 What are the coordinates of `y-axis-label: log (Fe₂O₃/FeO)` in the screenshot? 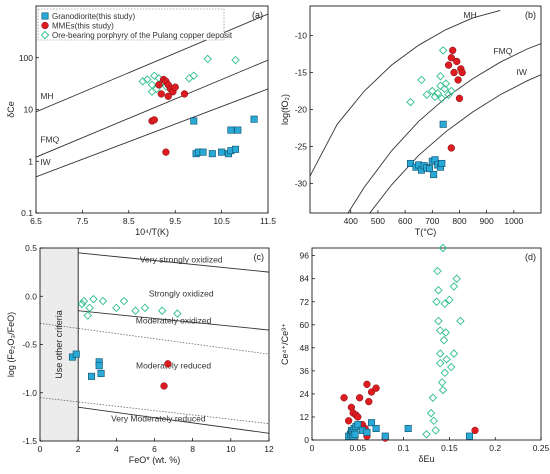 It's located at (11, 344).